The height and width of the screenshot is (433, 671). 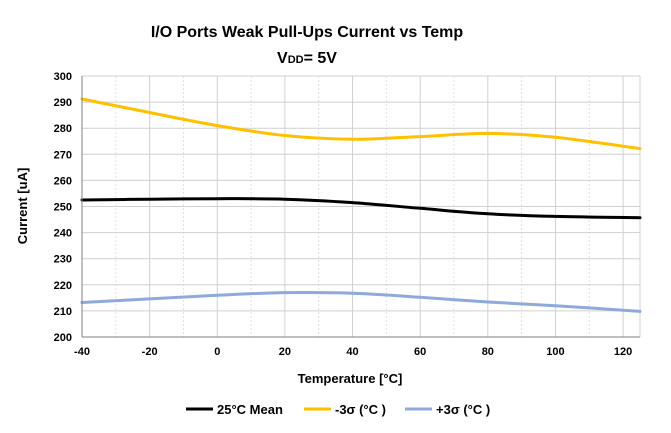 What do you see at coordinates (217, 352) in the screenshot?
I see `x-tick-label: 0` at bounding box center [217, 352].